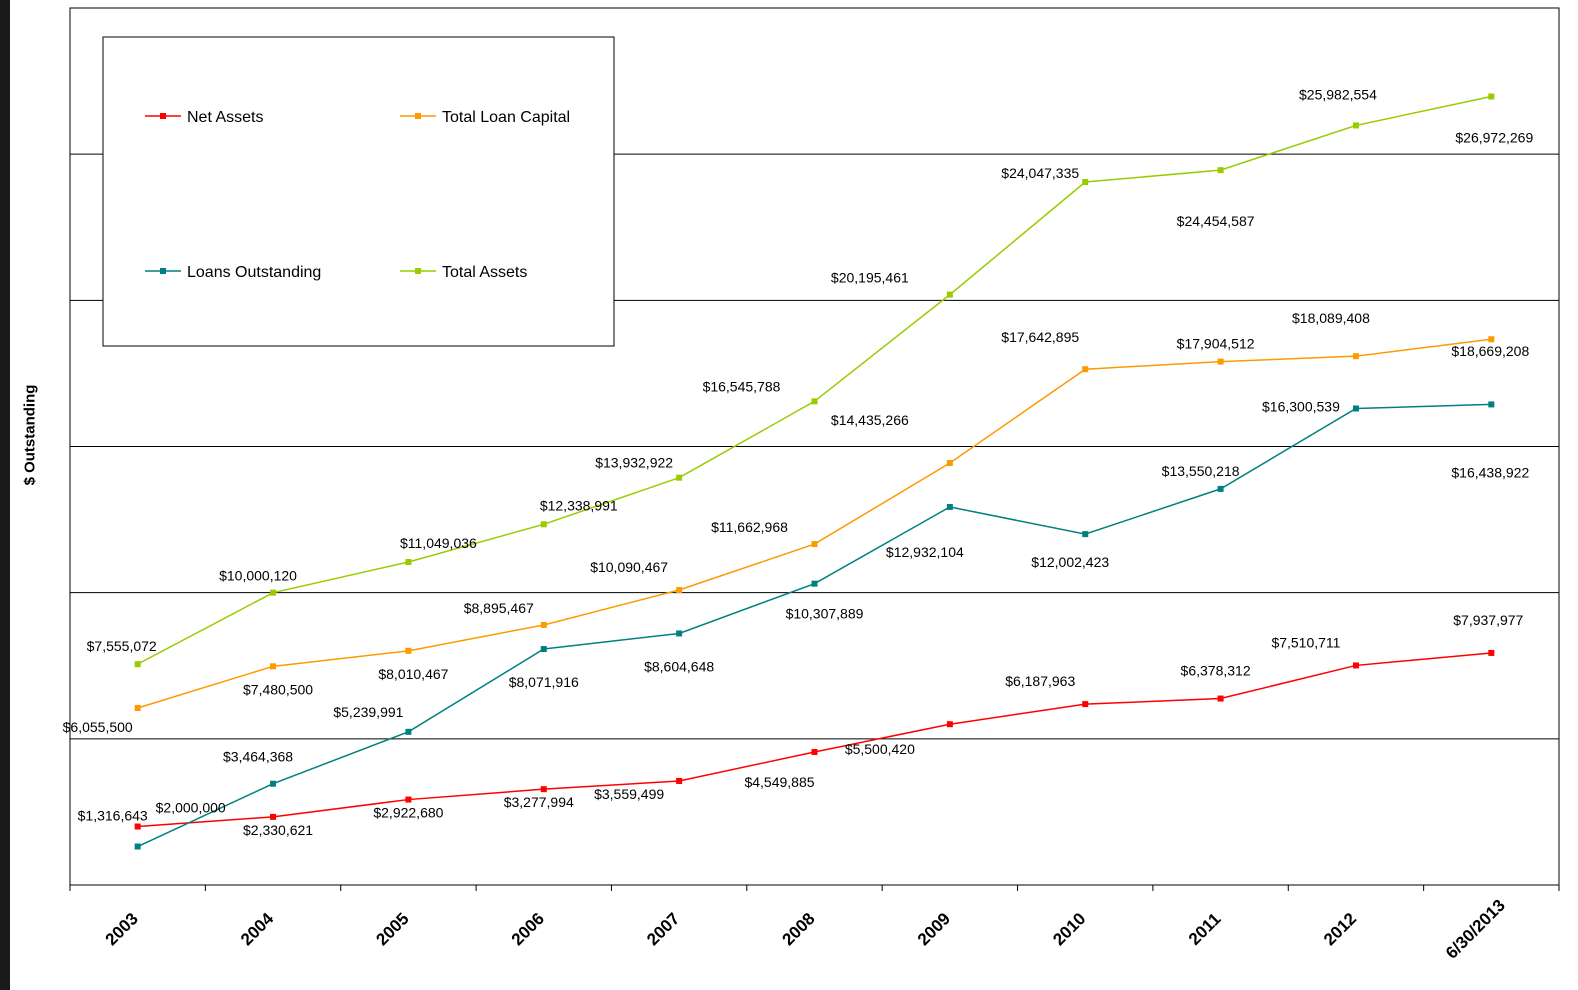 This screenshot has width=1578, height=990. I want to click on data-label: $17,642,895, so click(1040, 337).